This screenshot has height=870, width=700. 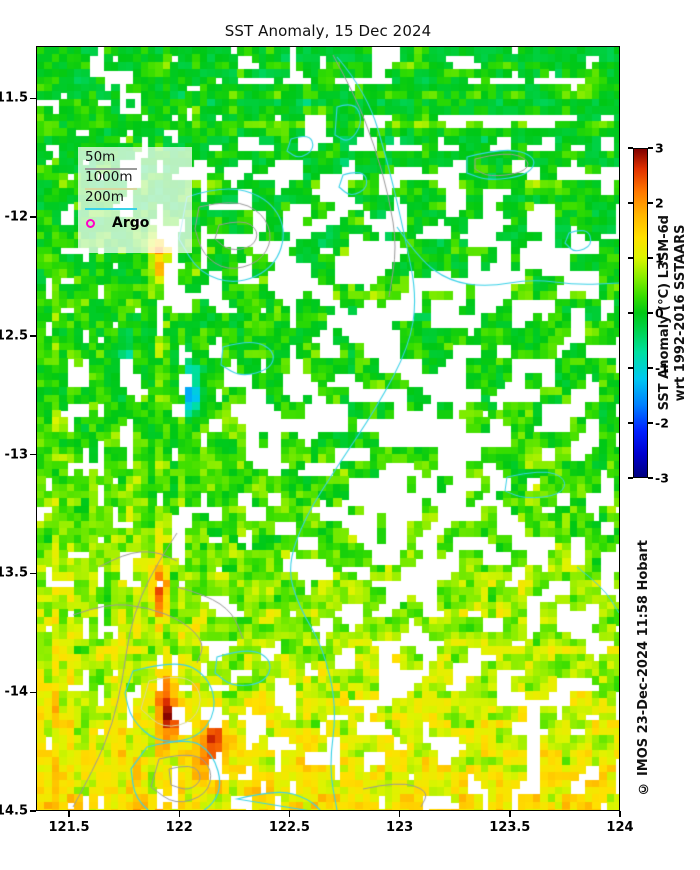 What do you see at coordinates (100, 157) in the screenshot?
I see `legend-label-50m: 50m` at bounding box center [100, 157].